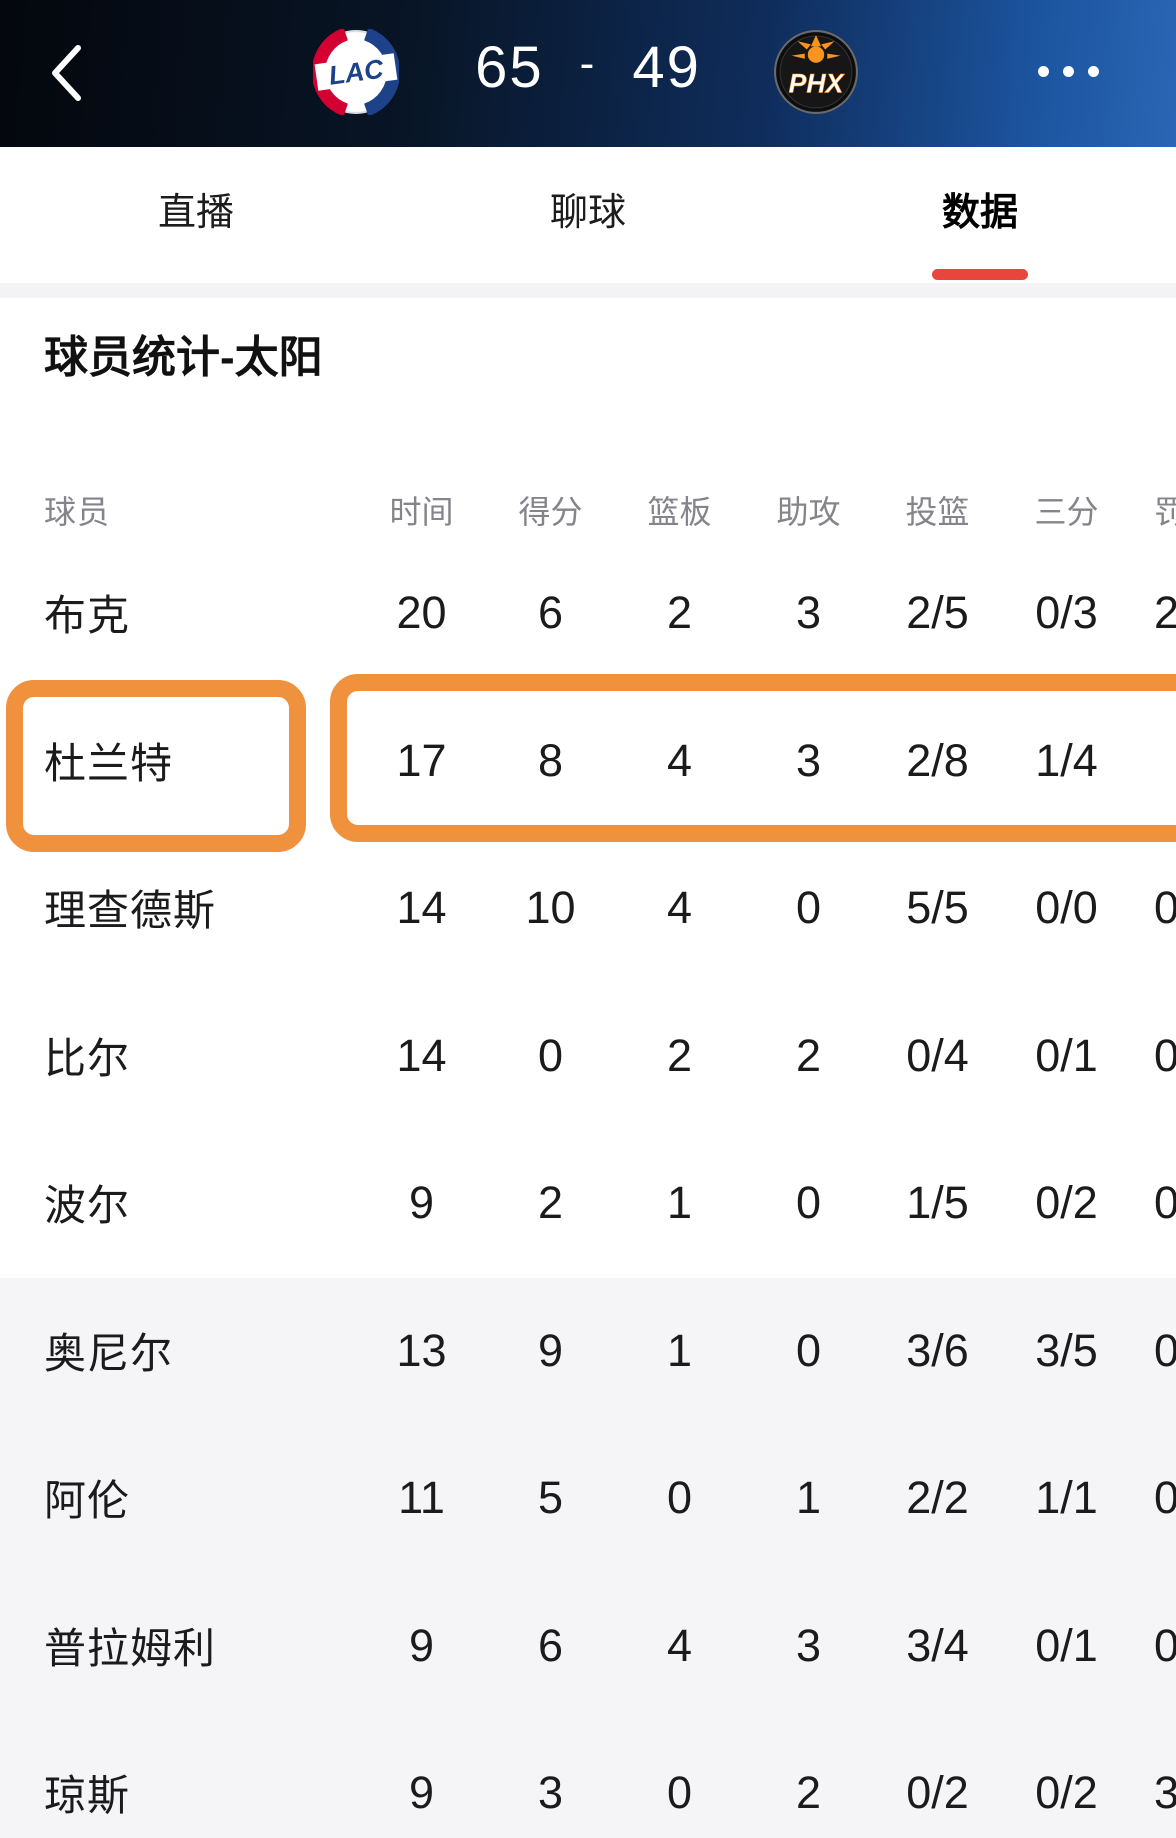 This screenshot has height=1838, width=1176. I want to click on phx-abbr-label: PHX, so click(817, 83).